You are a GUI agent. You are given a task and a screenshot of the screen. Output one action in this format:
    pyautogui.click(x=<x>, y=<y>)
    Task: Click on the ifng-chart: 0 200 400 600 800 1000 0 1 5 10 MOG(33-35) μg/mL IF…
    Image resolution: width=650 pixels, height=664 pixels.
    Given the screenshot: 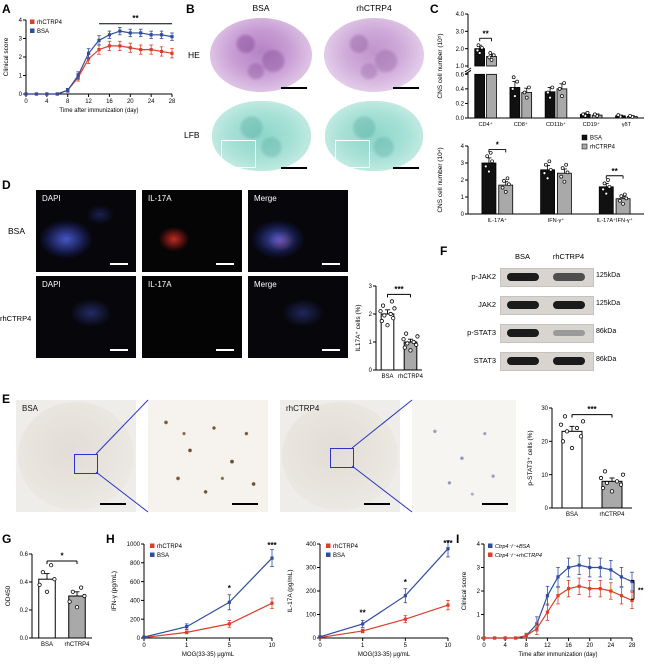 What is the action you would take?
    pyautogui.click(x=195, y=599)
    